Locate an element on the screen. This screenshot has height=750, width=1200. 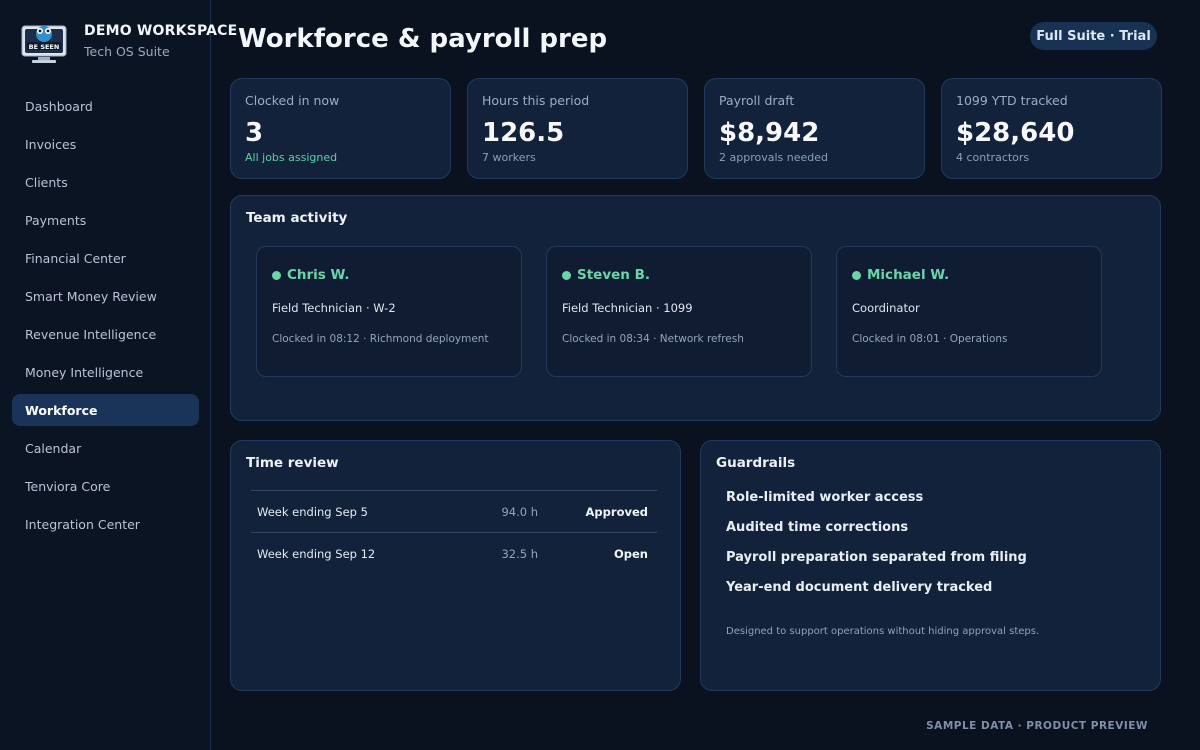
sidebar-item-clients: Clients is located at coordinates (105, 182).